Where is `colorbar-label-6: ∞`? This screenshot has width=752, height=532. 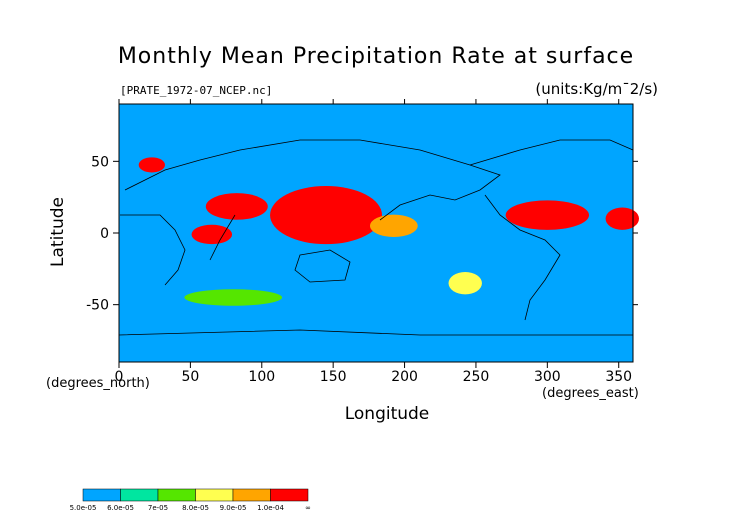
colorbar-label-6: ∞ is located at coordinates (308, 508).